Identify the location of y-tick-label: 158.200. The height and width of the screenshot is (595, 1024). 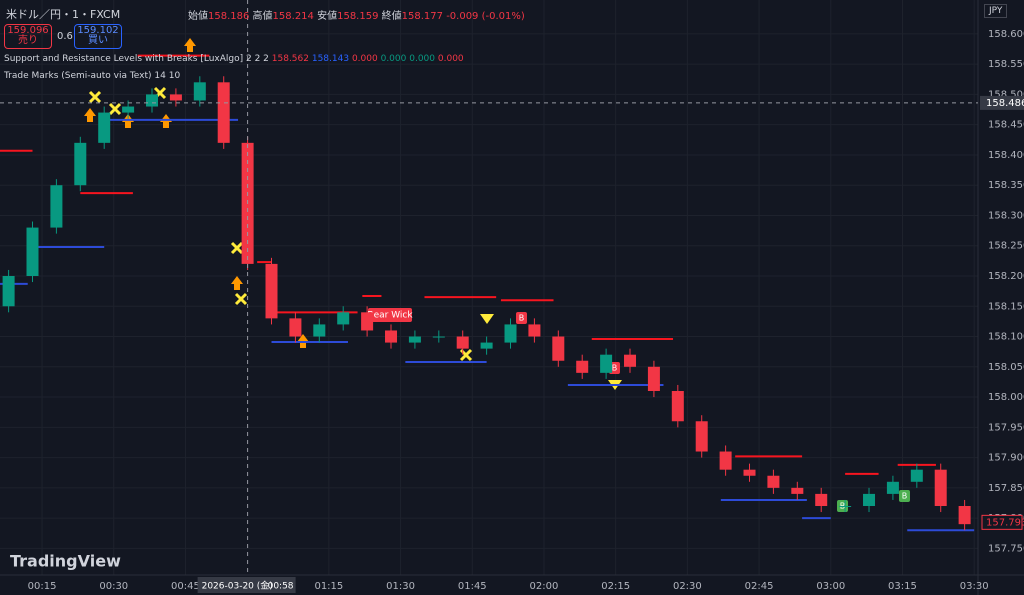
(1006, 276).